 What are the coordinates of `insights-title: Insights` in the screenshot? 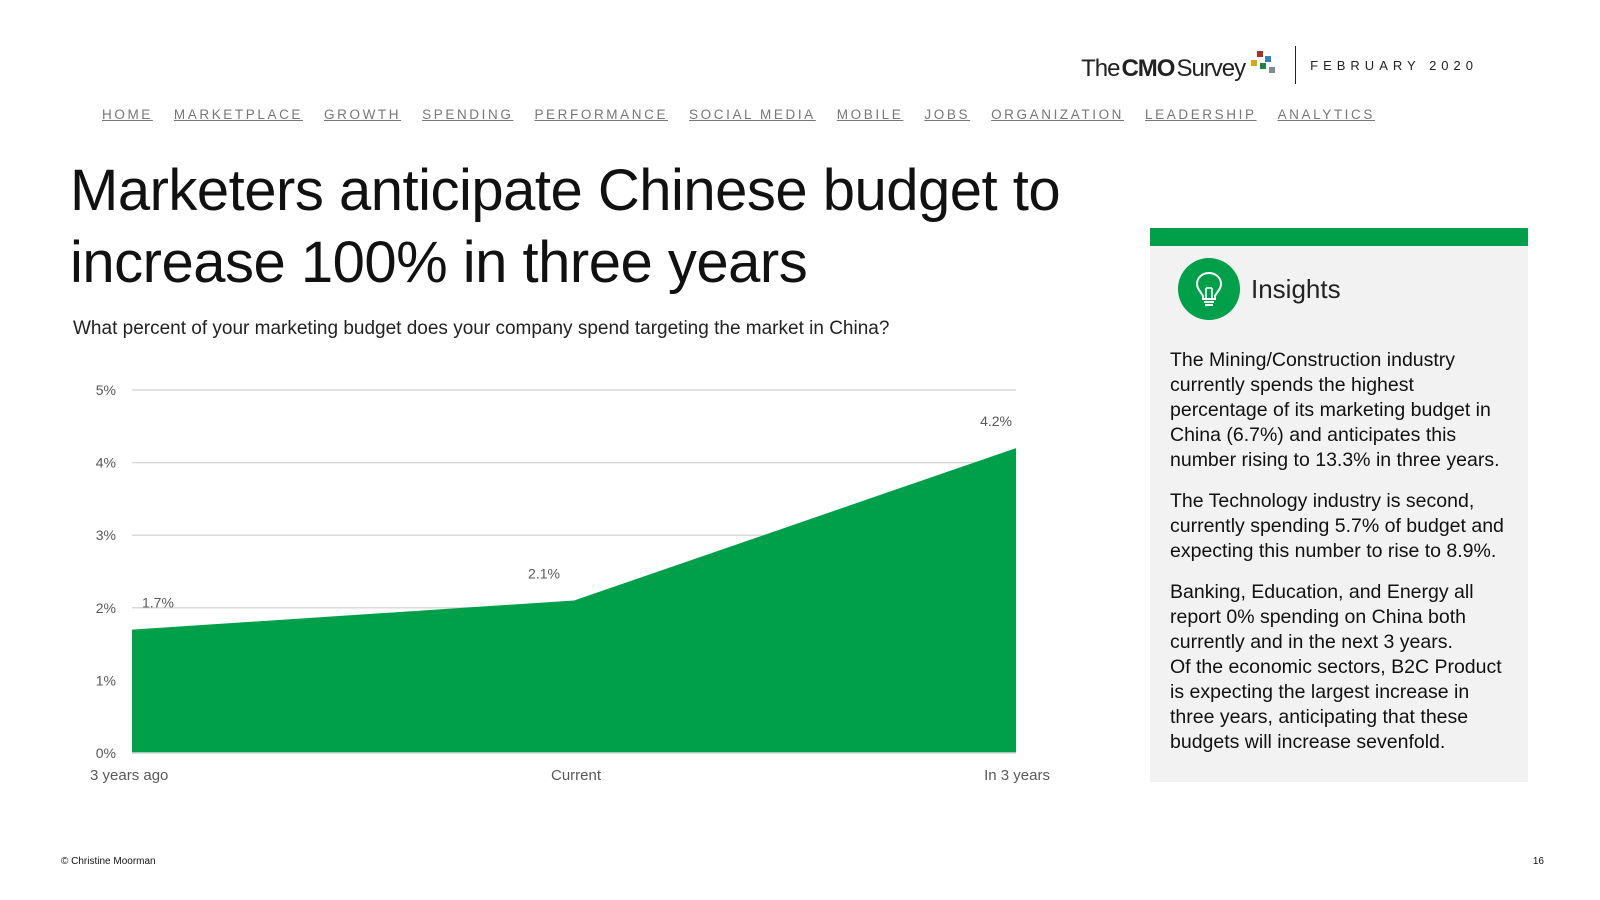 It's located at (1296, 288).